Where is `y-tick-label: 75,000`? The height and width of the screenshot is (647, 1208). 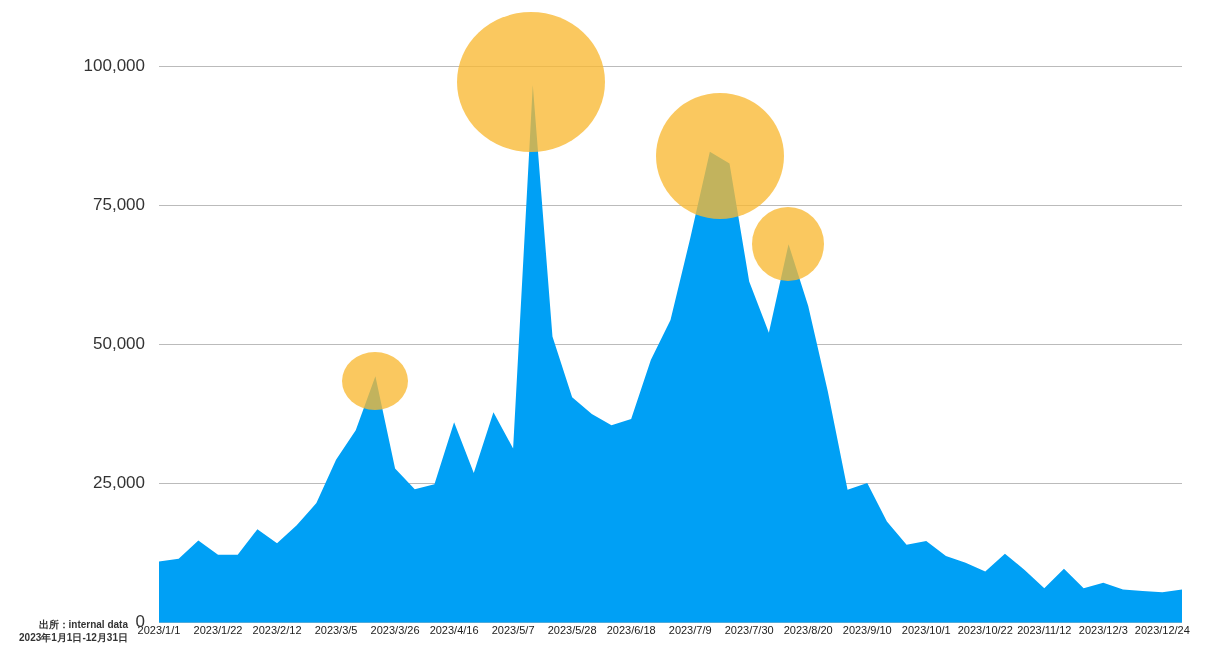 y-tick-label: 75,000 is located at coordinates (119, 204).